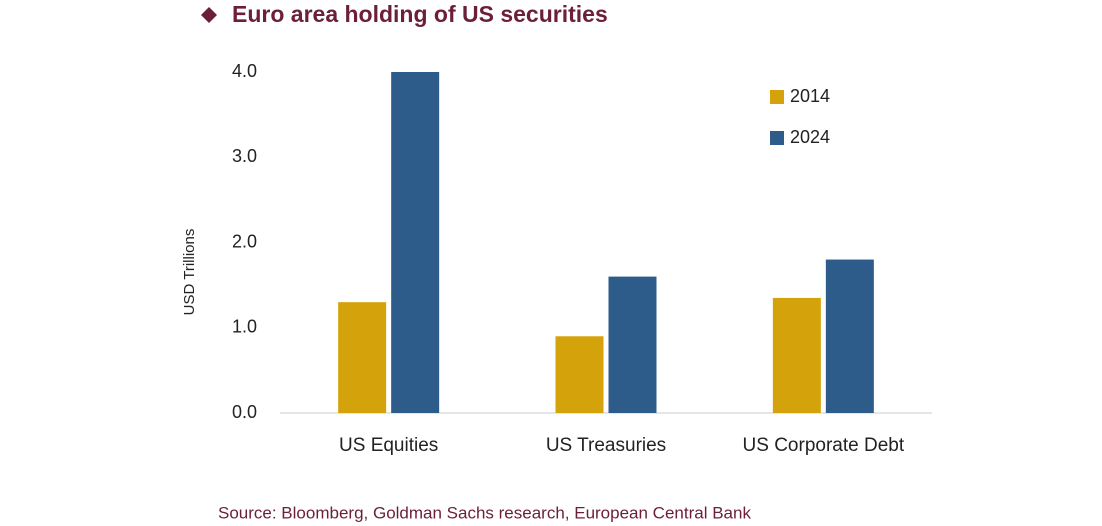  Describe the element at coordinates (244, 241) in the screenshot. I see `y-tick-label: 2.0` at that location.